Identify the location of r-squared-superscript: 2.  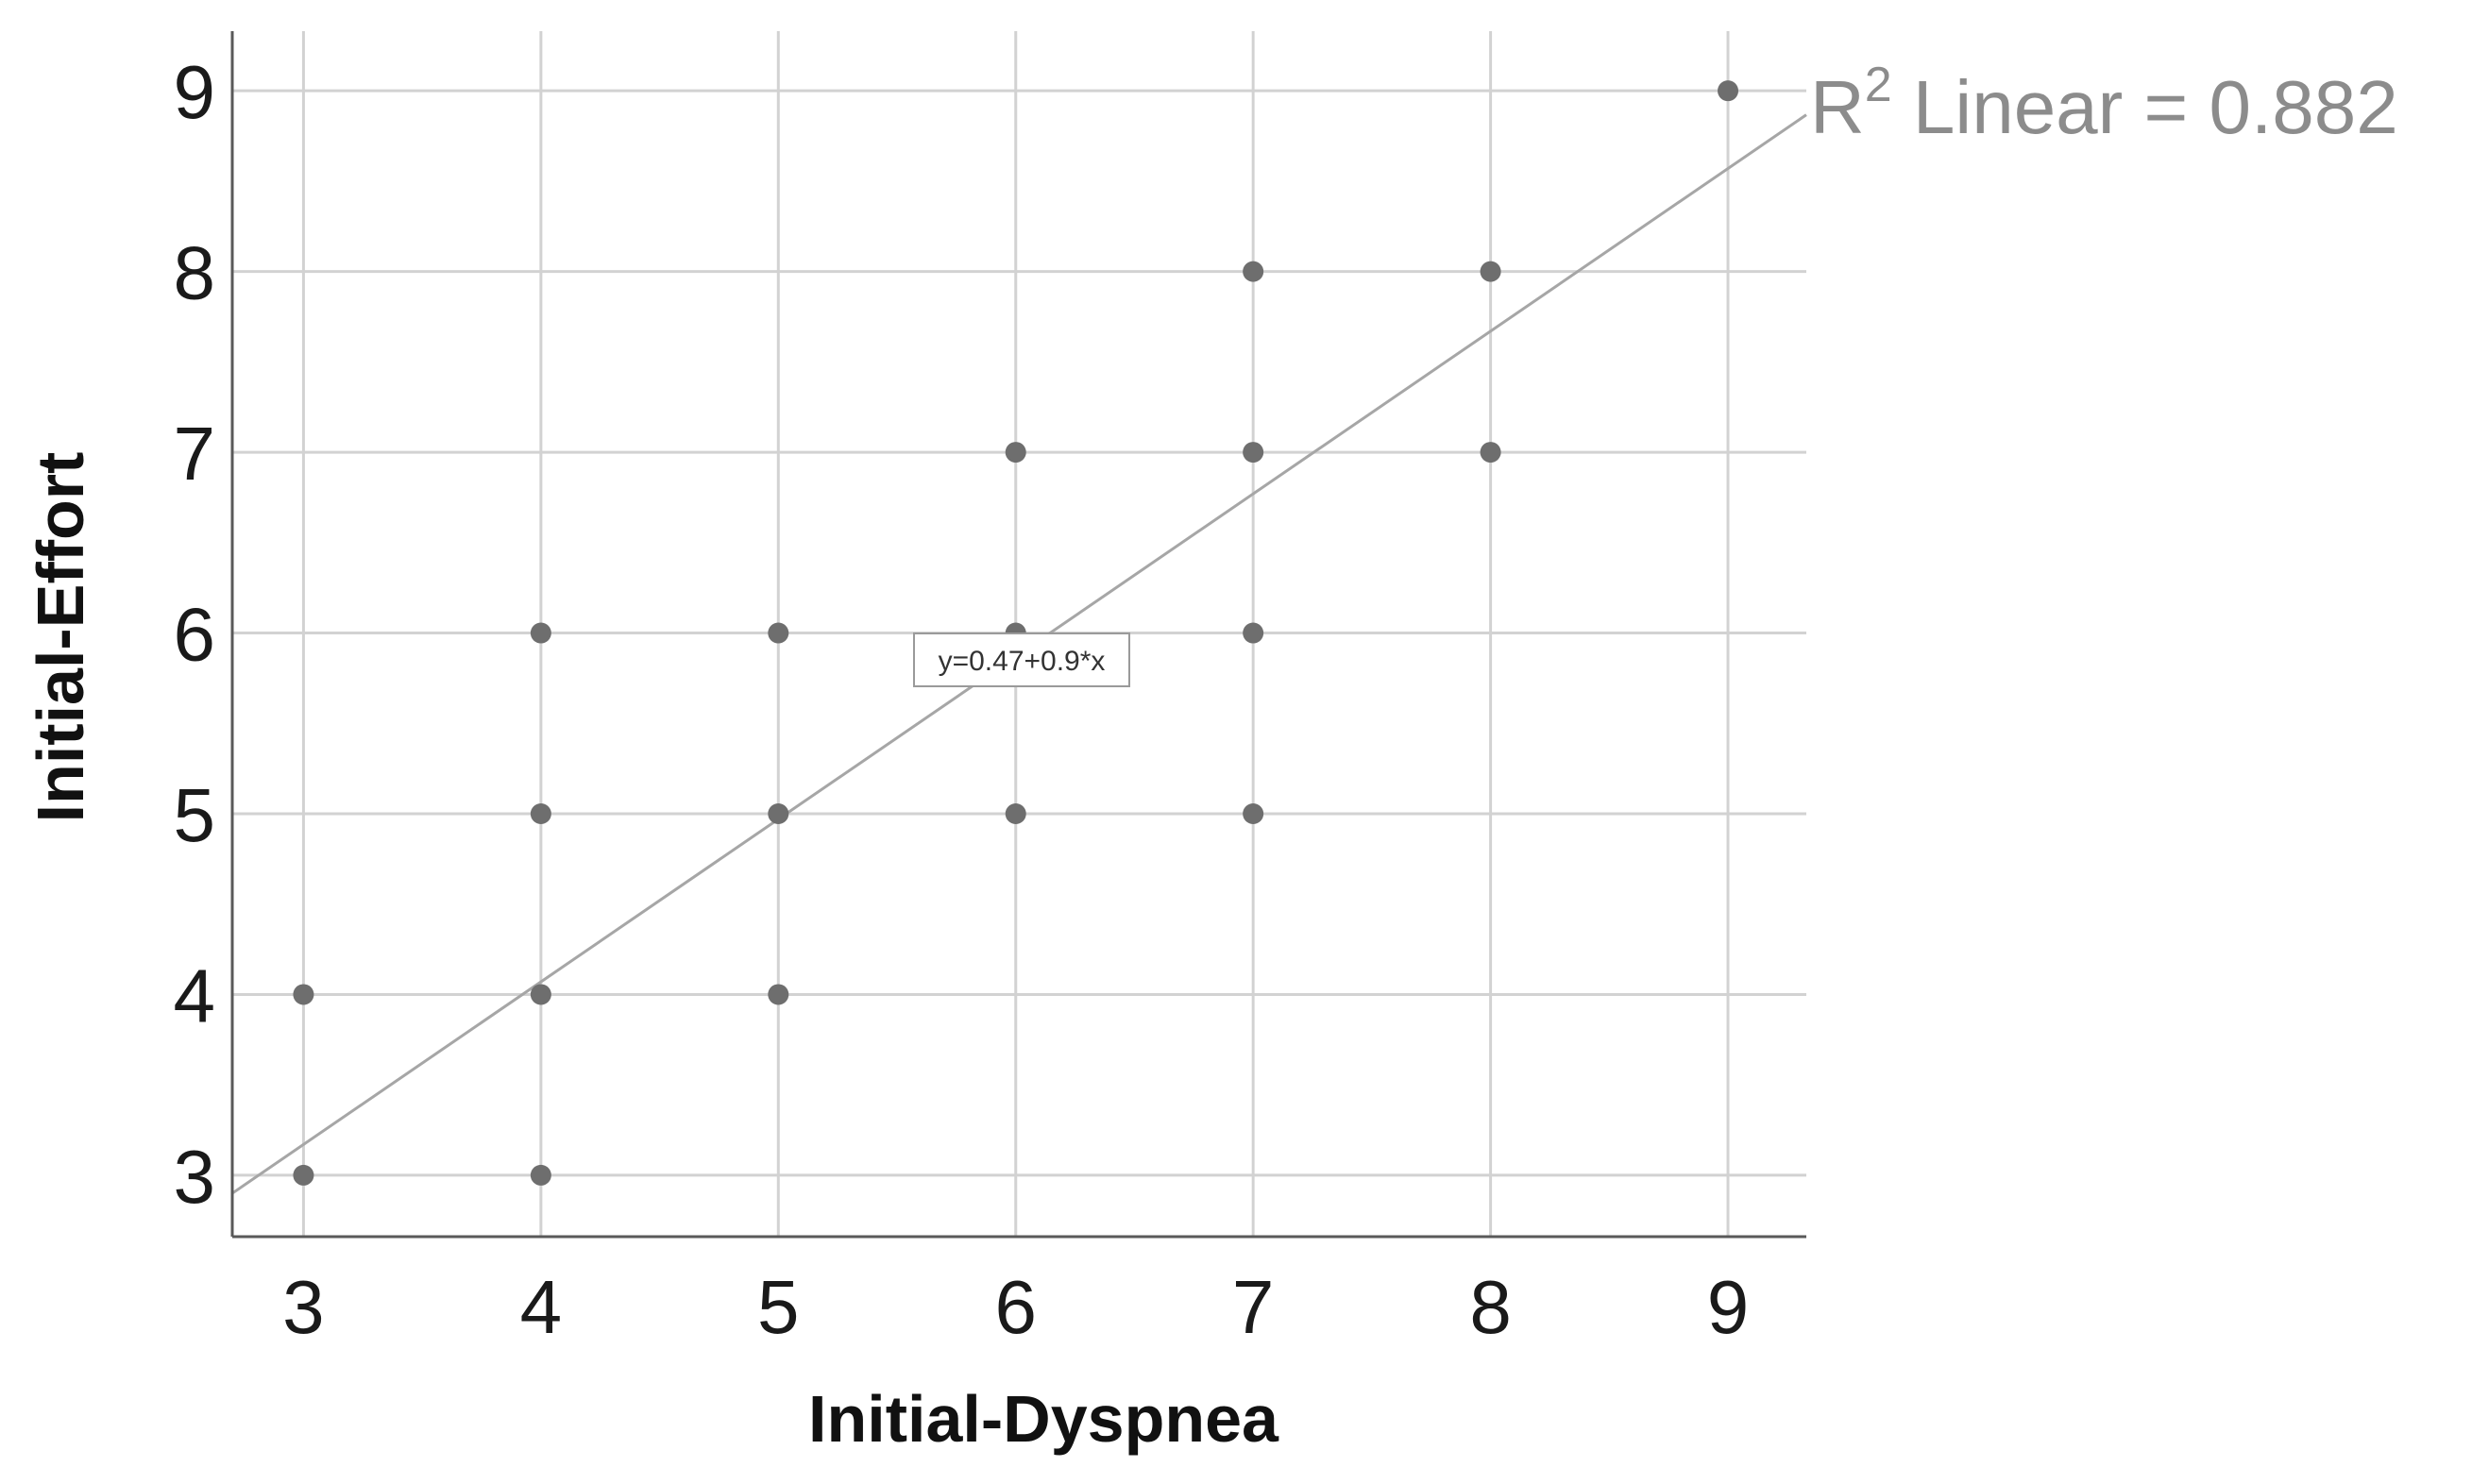
(1878, 85).